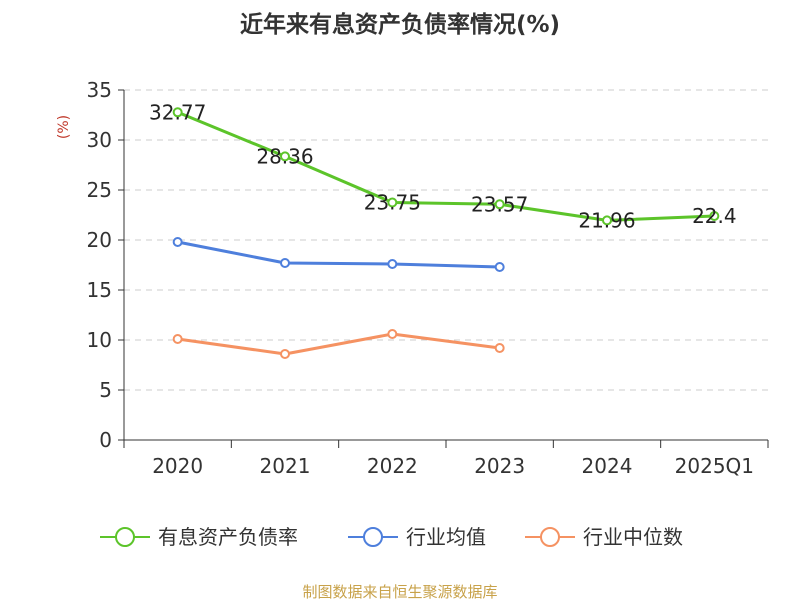 Image resolution: width=800 pixels, height=600 pixels. Describe the element at coordinates (499, 466) in the screenshot. I see `x-tick-label: 2023` at that location.